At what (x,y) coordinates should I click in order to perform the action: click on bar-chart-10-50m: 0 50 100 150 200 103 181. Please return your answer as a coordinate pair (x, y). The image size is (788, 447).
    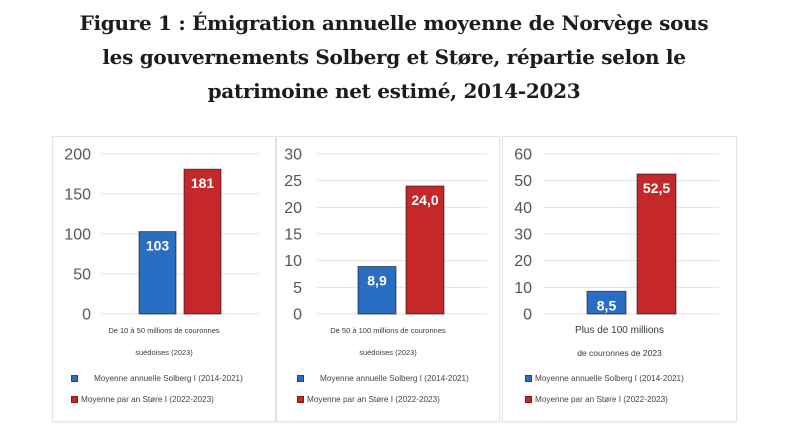
    Looking at the image, I should click on (161, 235).